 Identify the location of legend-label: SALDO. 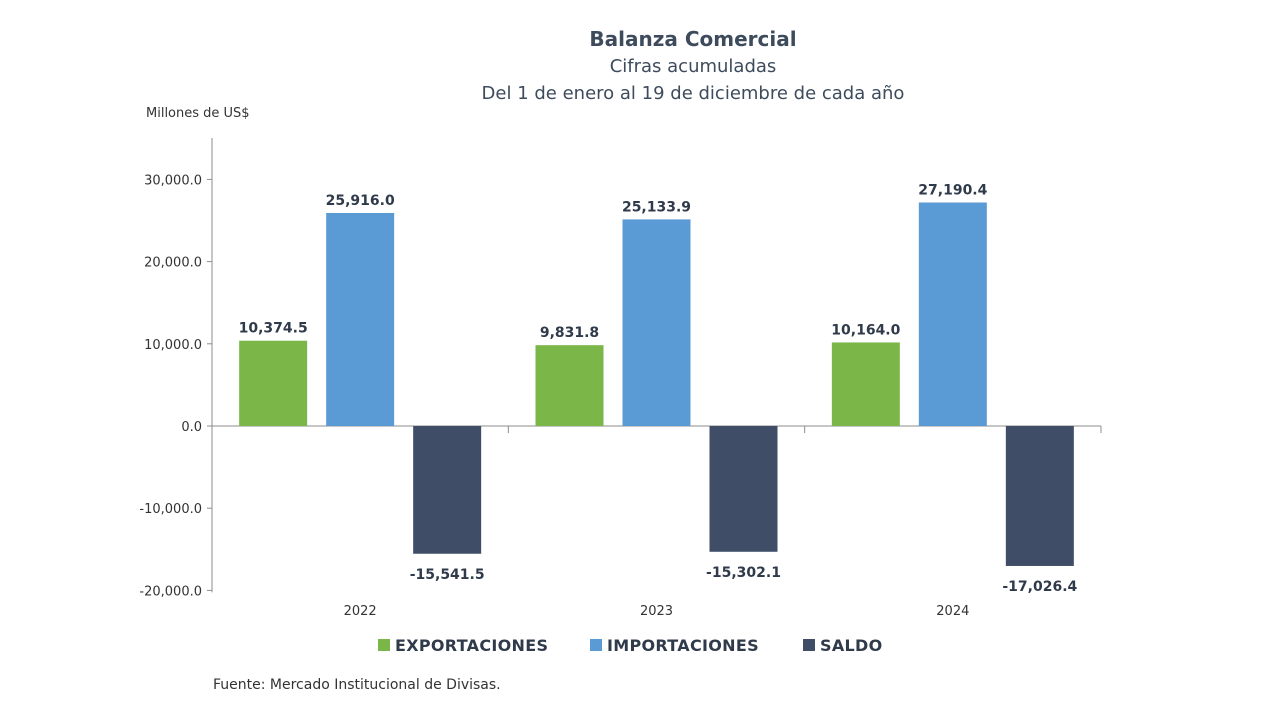
(851, 645).